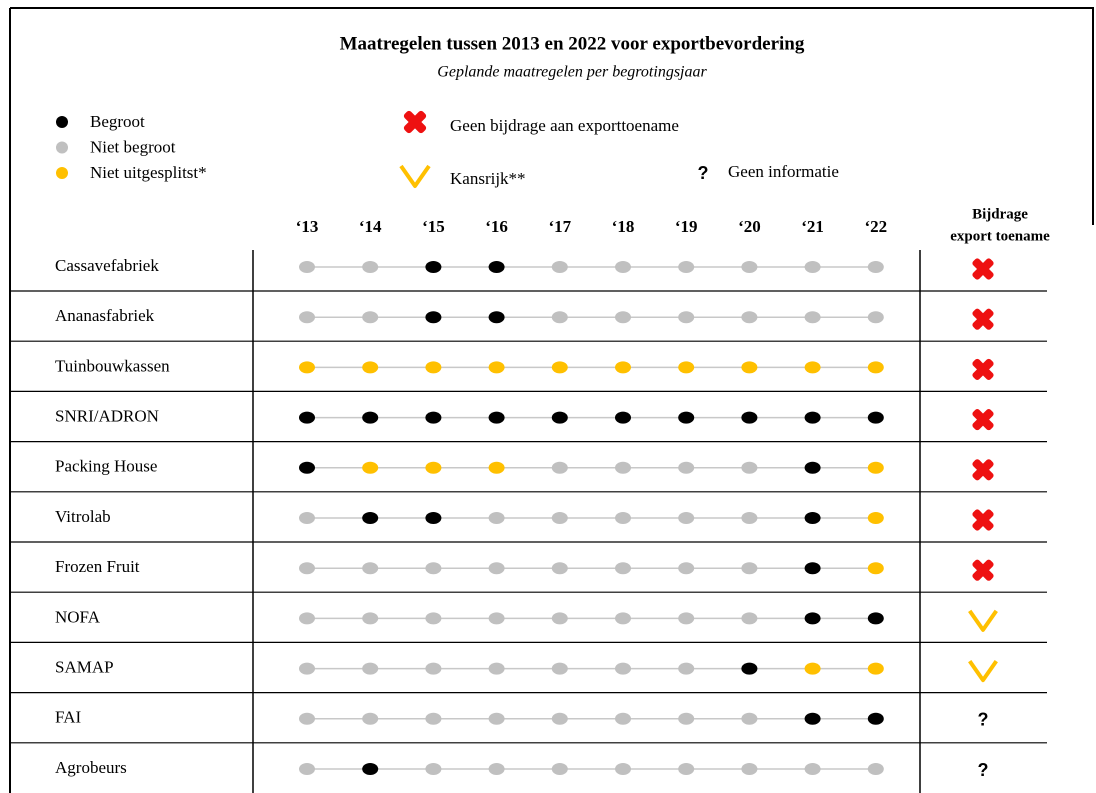  Describe the element at coordinates (559, 226) in the screenshot. I see `year-header: ‘17` at that location.